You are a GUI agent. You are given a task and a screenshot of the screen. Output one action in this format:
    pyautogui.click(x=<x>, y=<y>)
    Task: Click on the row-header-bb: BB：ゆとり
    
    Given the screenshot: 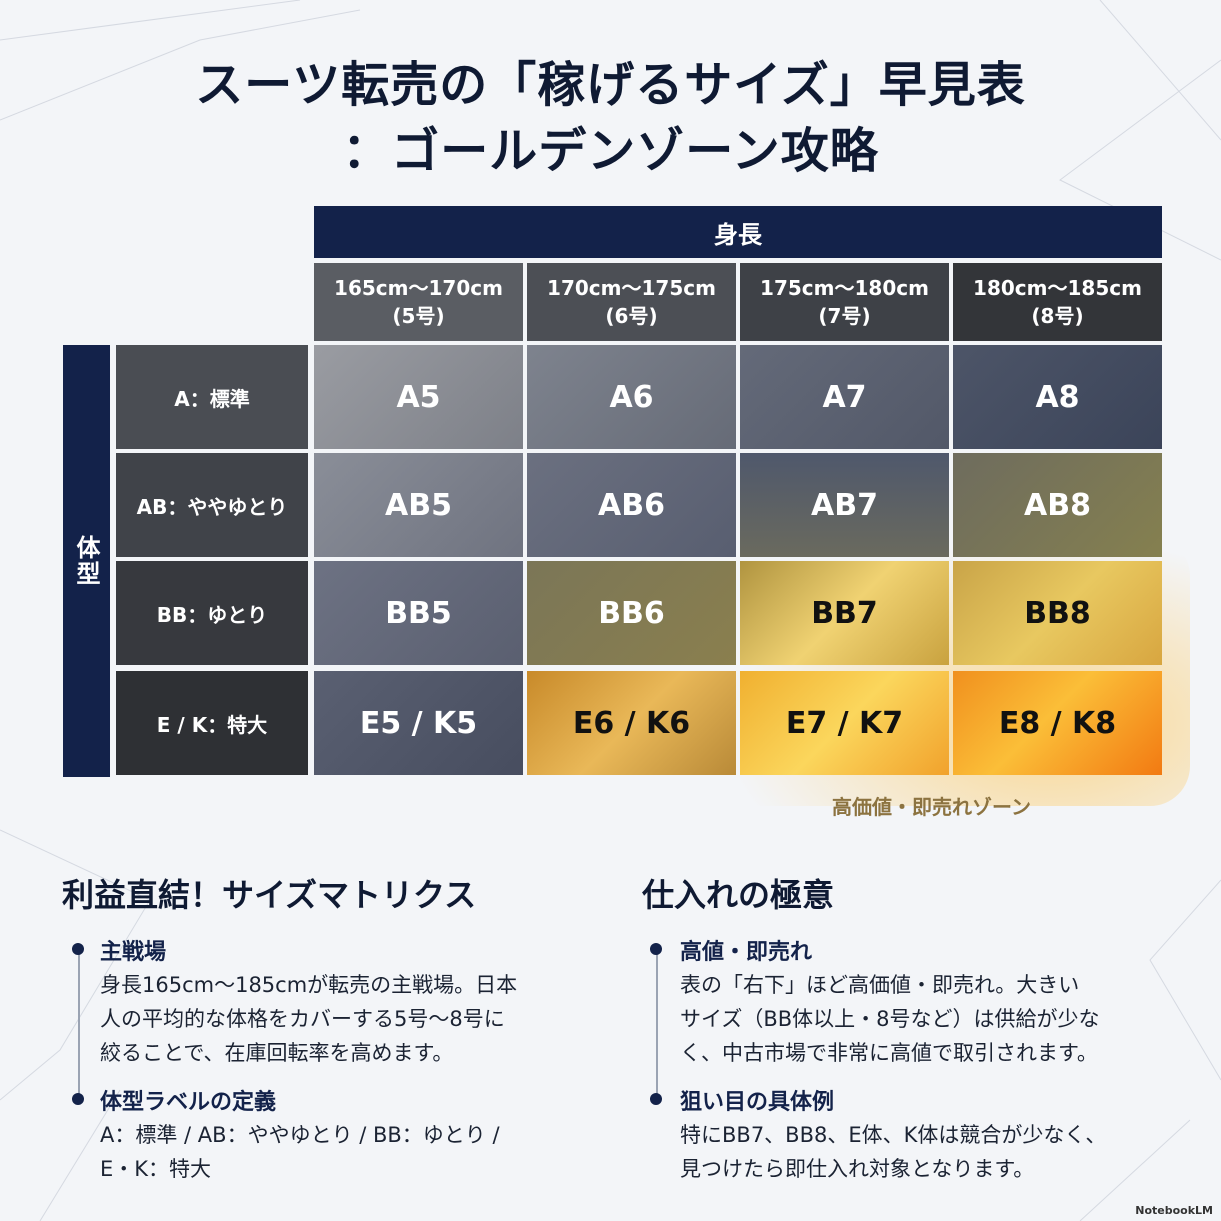 What is the action you would take?
    pyautogui.click(x=212, y=613)
    